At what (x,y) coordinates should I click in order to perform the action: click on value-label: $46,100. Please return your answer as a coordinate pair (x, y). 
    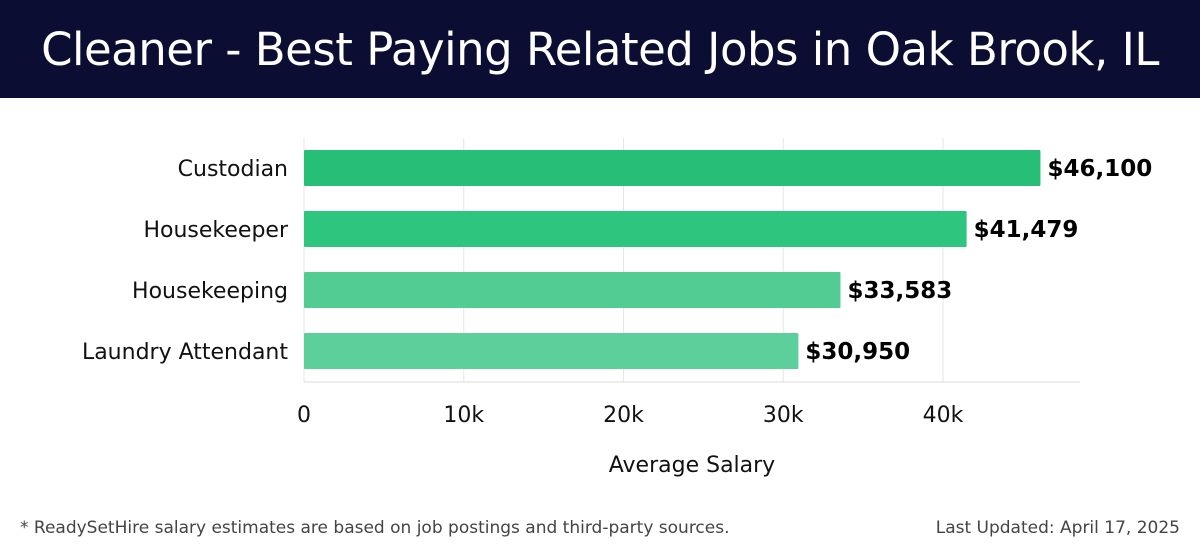
    Looking at the image, I should click on (1099, 169).